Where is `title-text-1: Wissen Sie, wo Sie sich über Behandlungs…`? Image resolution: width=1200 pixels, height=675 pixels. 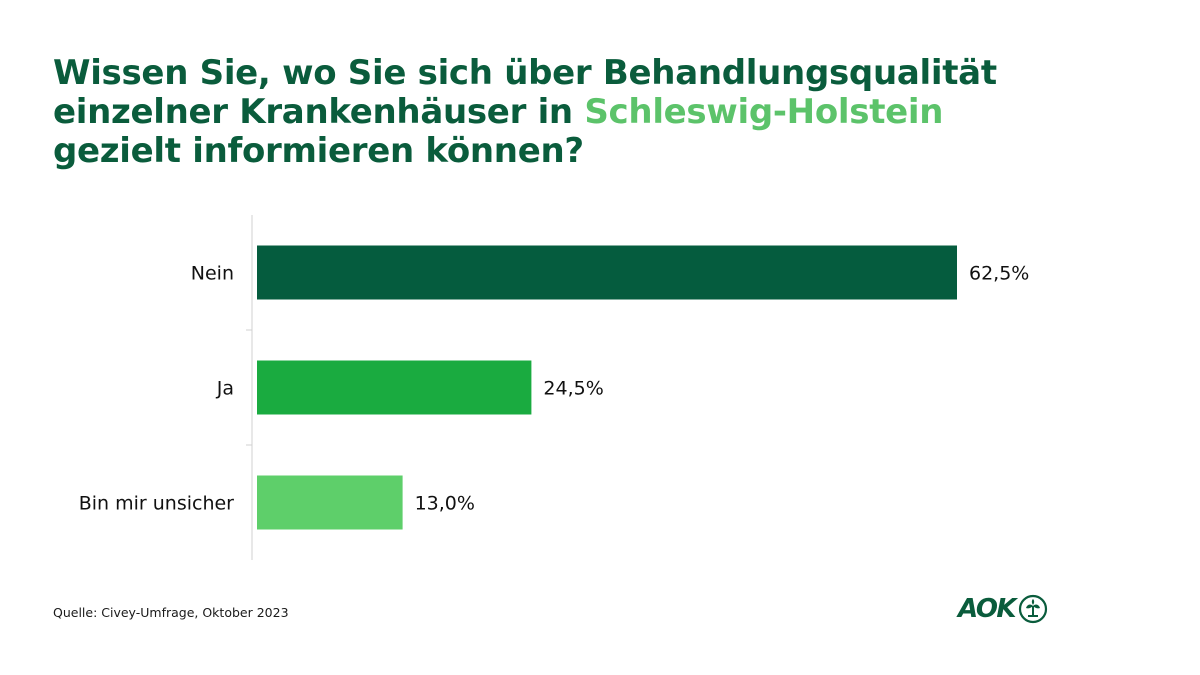
title-text-1: Wissen Sie, wo Sie sich über Behandlungs… is located at coordinates (525, 92).